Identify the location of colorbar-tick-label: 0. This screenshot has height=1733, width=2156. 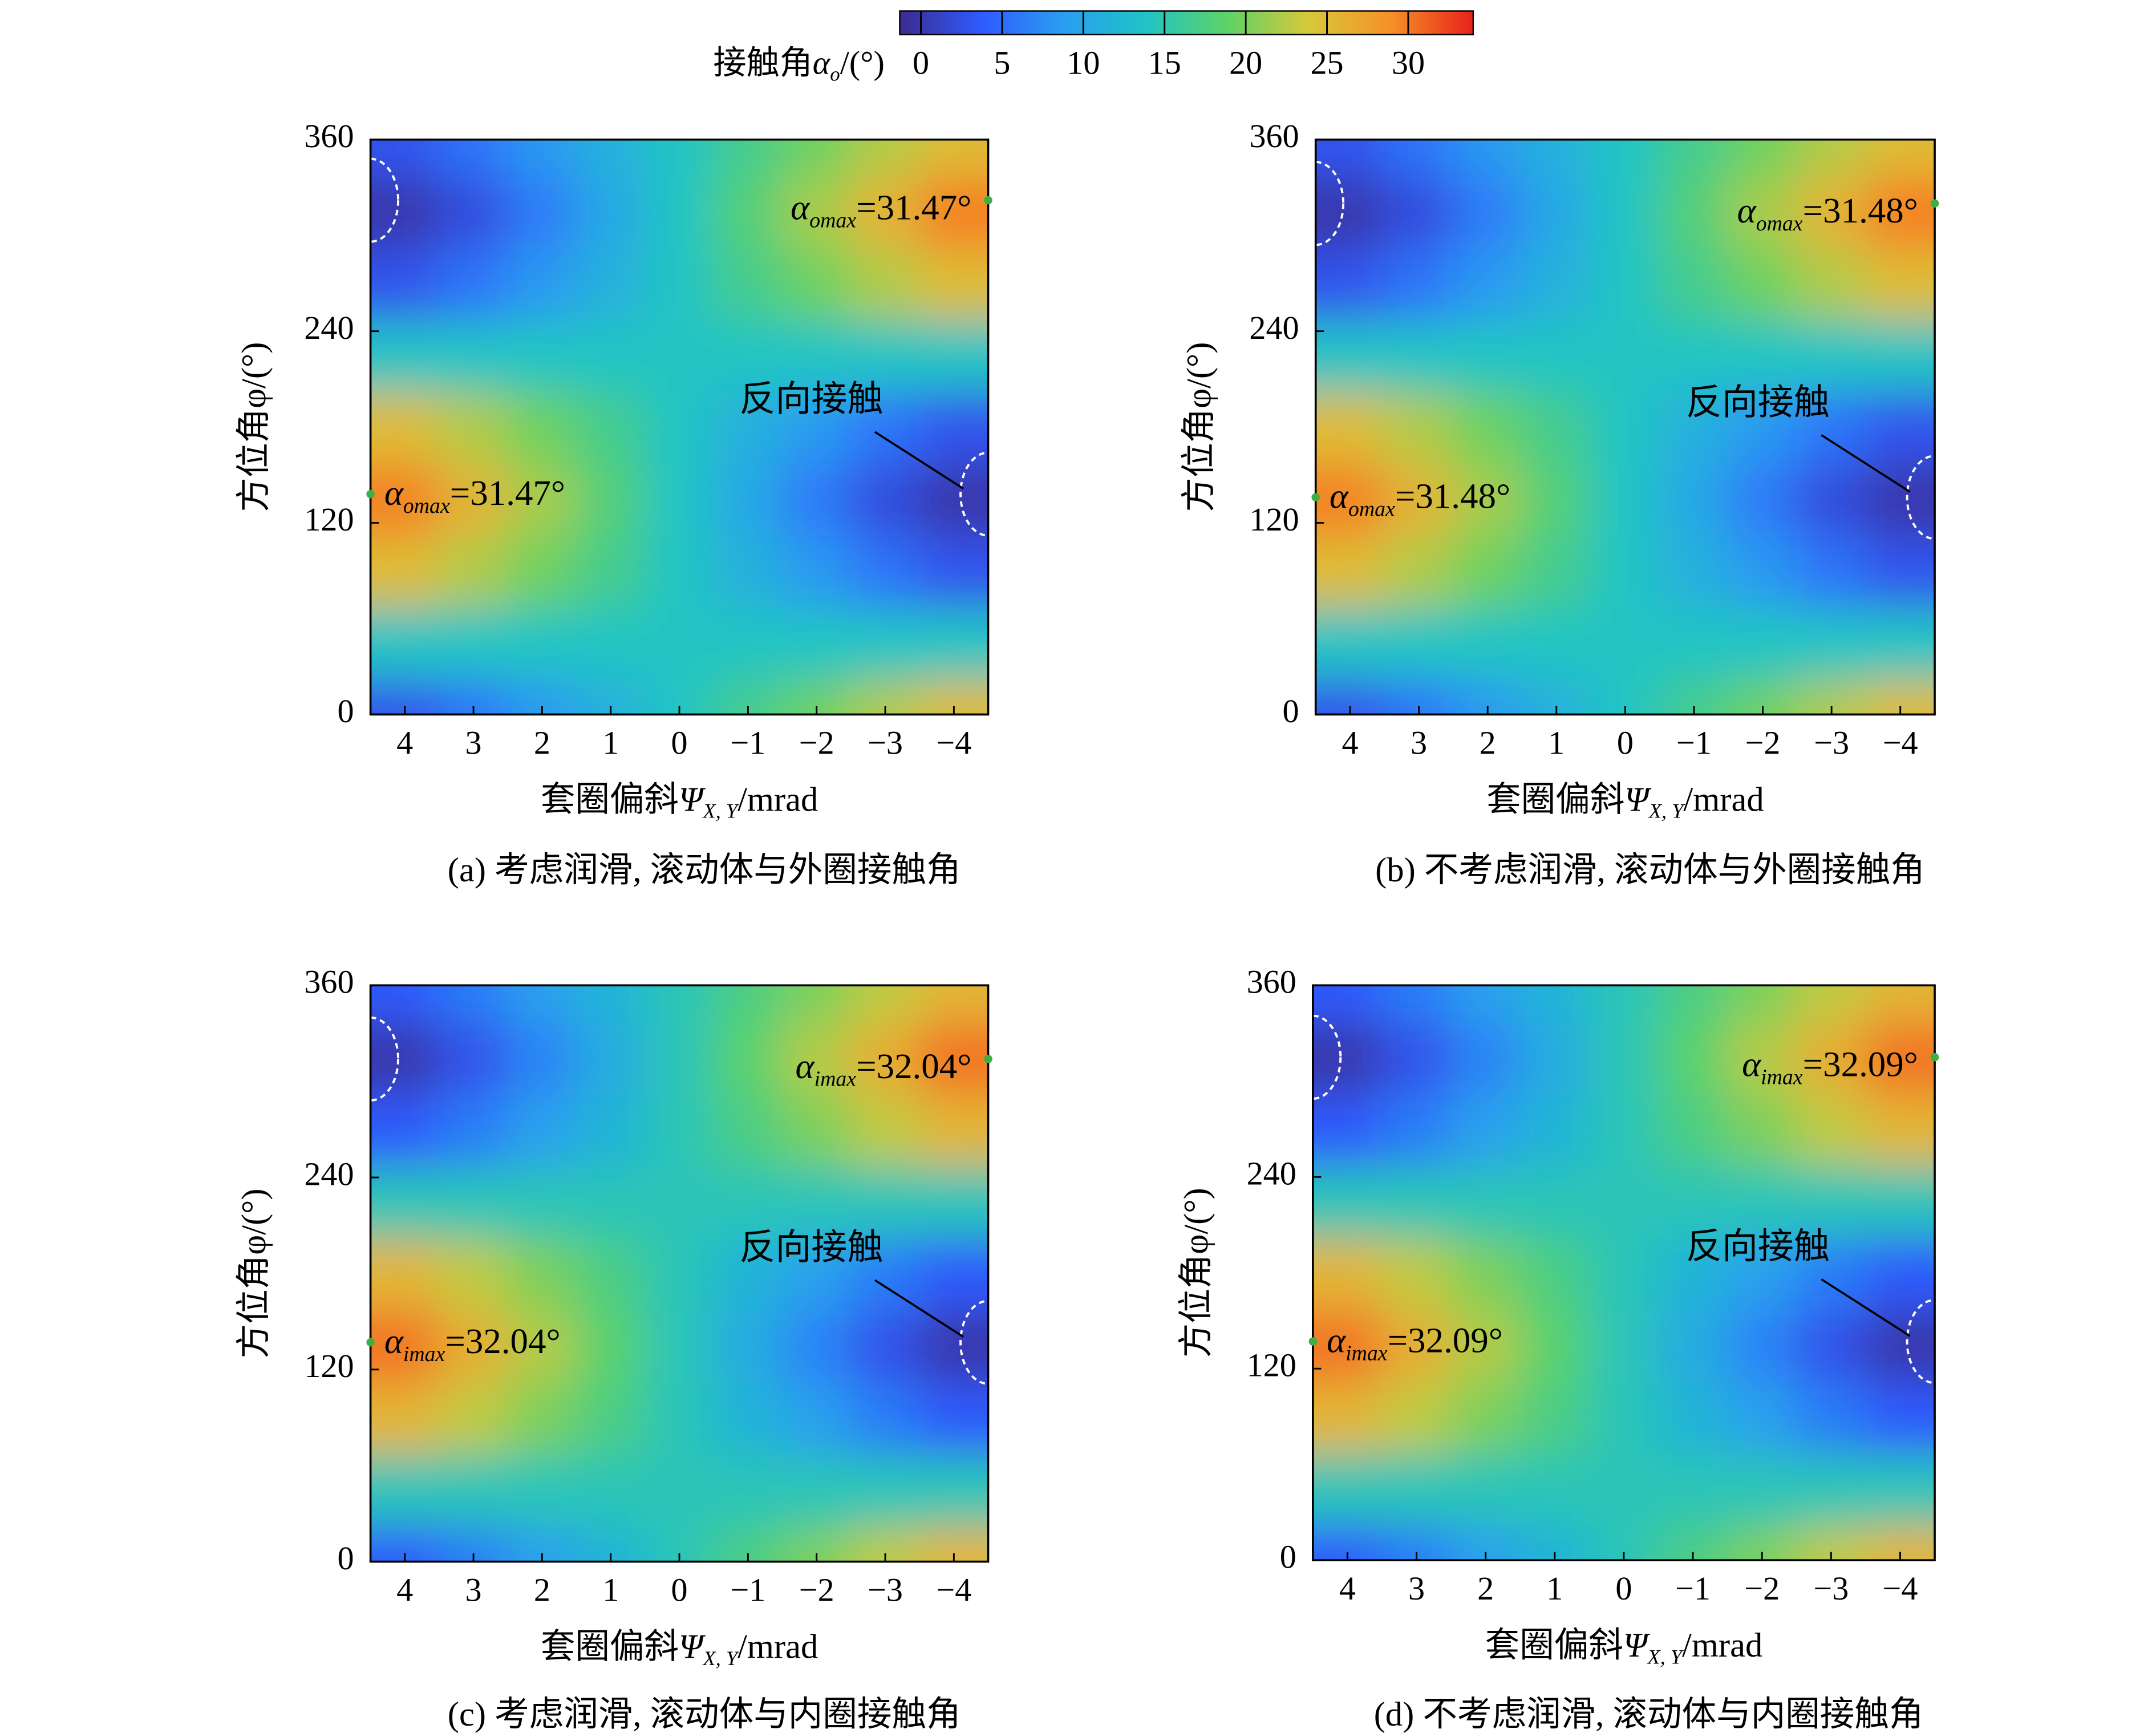
(921, 63).